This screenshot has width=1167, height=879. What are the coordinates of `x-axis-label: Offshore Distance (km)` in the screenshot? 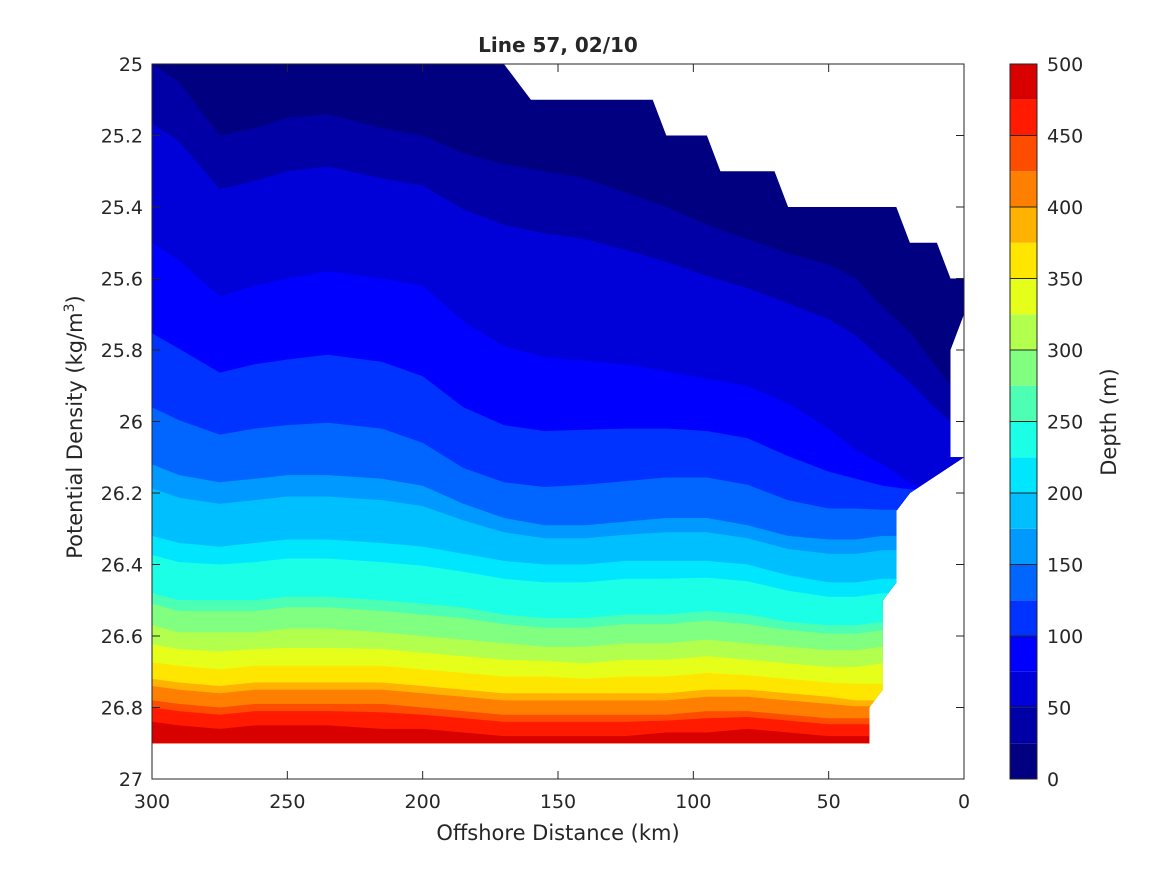 It's located at (557, 833).